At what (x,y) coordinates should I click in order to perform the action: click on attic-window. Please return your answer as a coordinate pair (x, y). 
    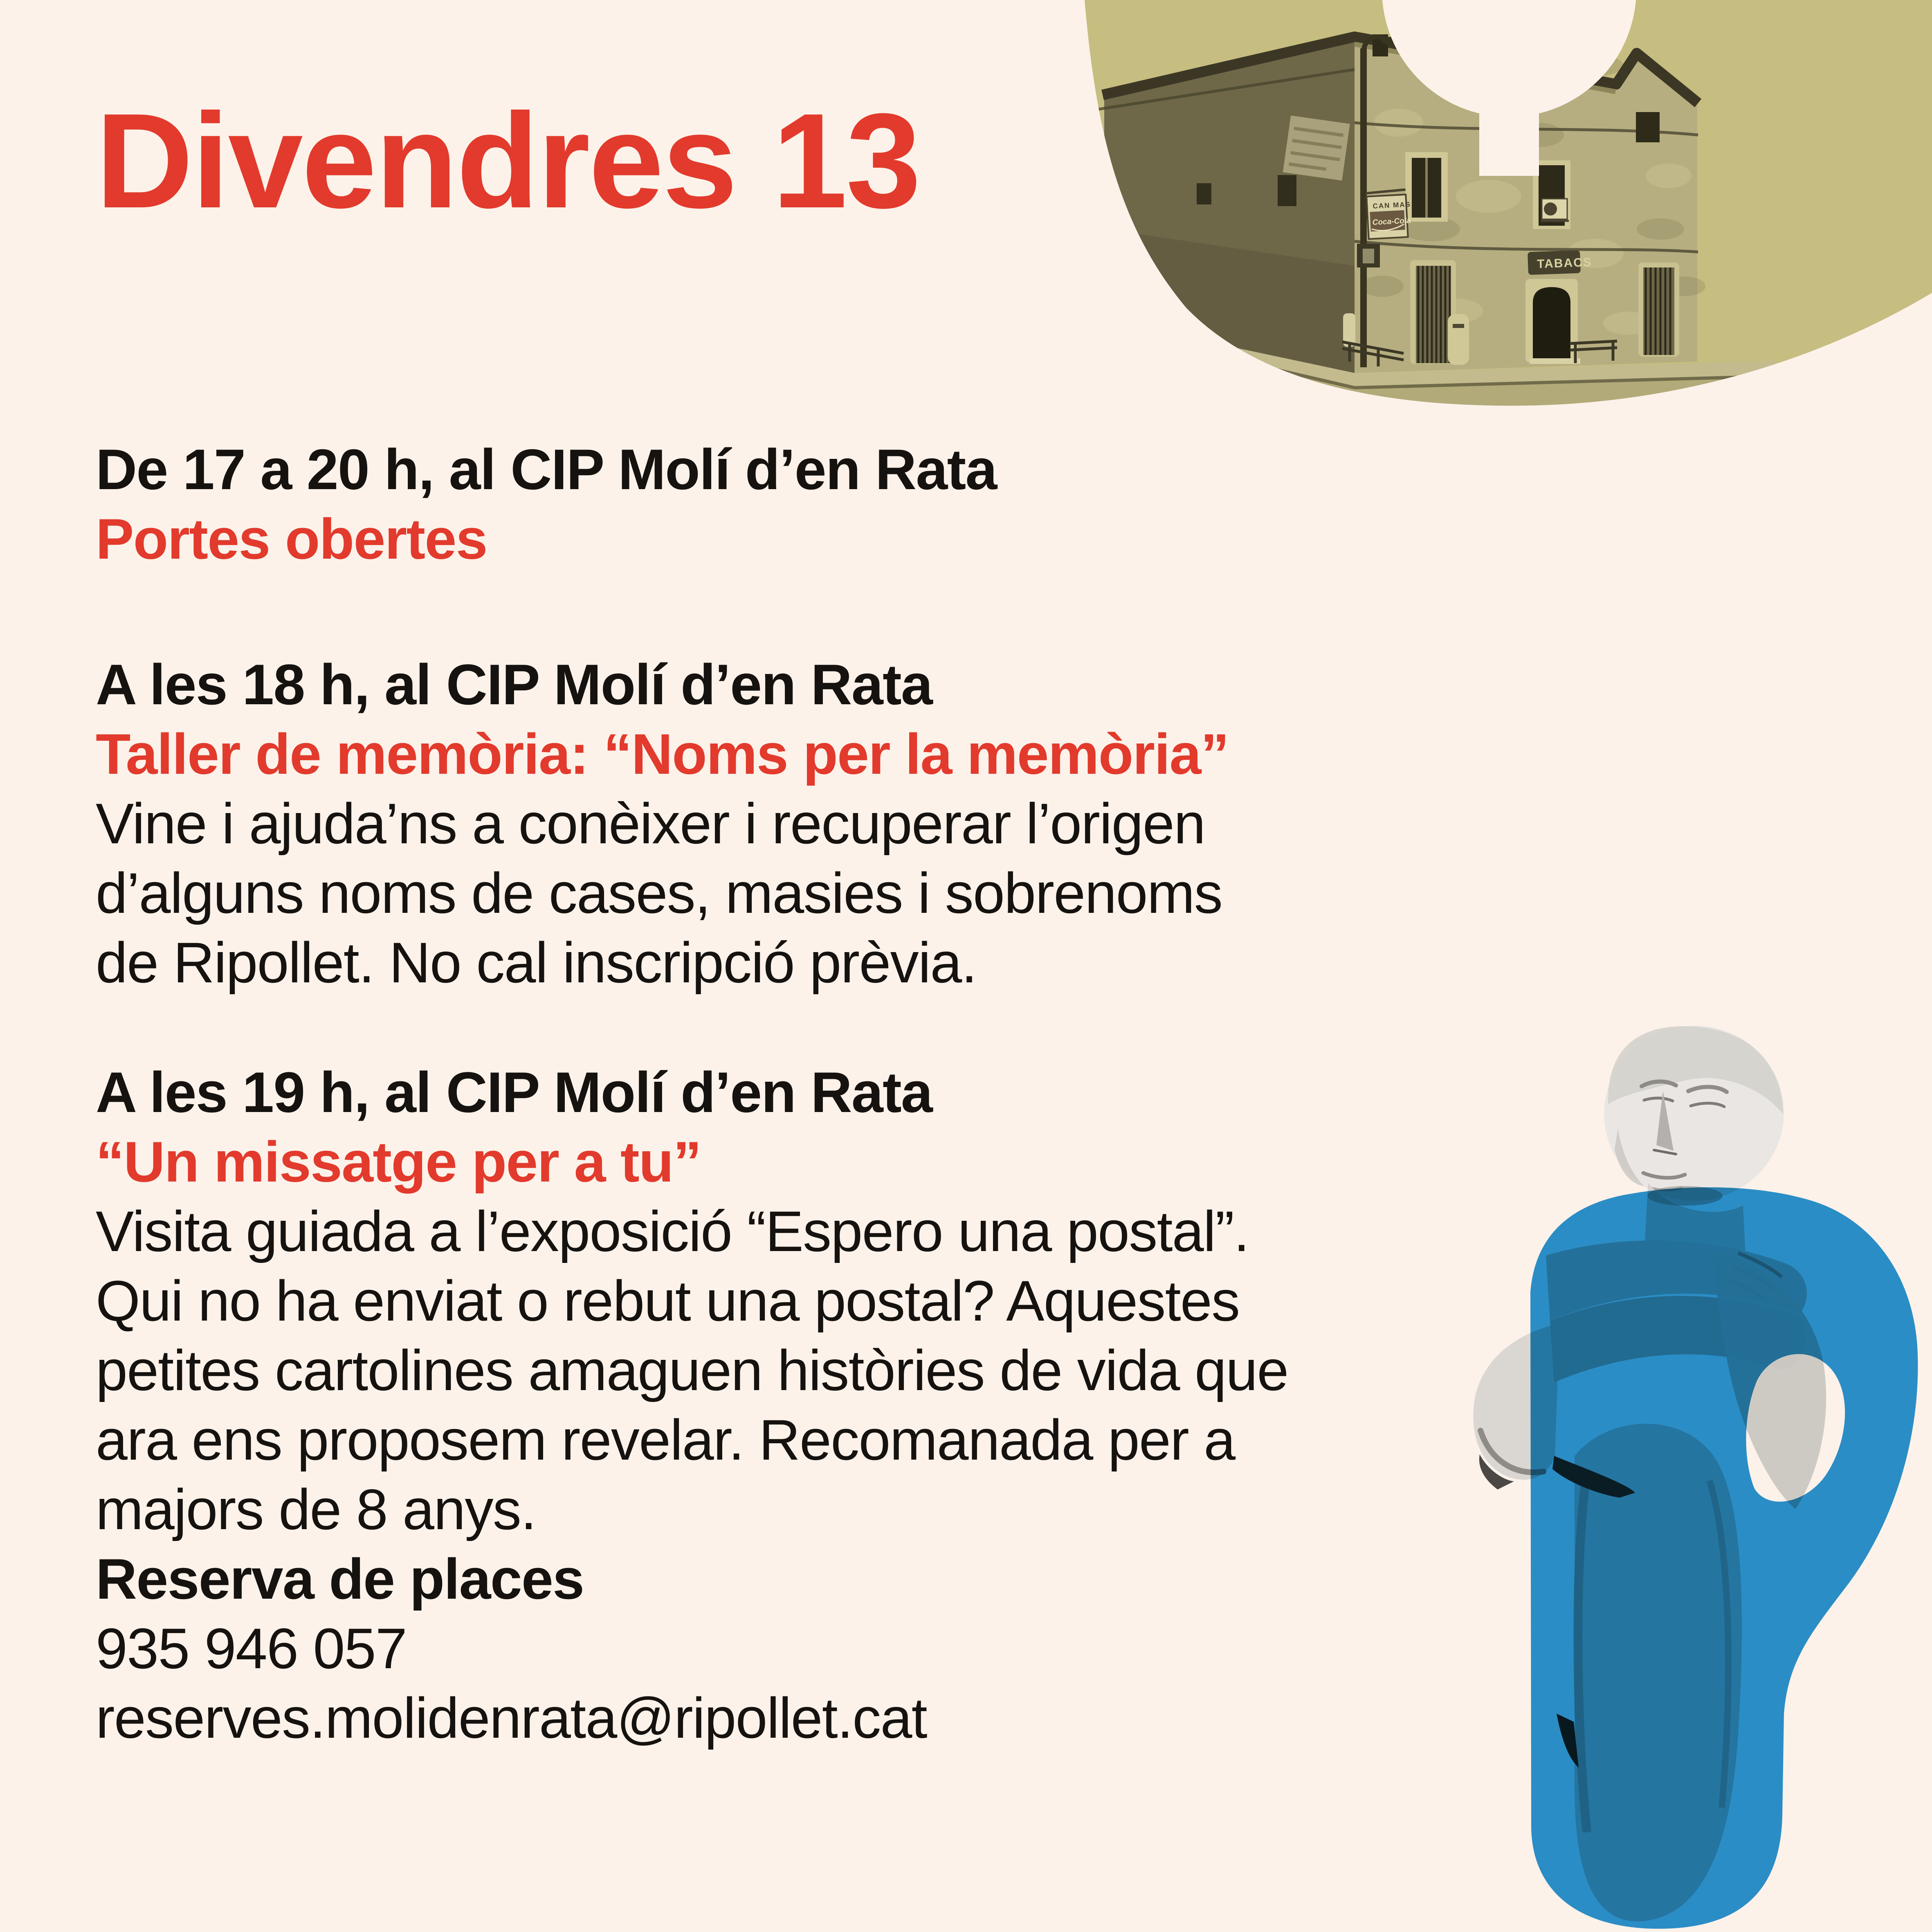
    Looking at the image, I should click on (1648, 127).